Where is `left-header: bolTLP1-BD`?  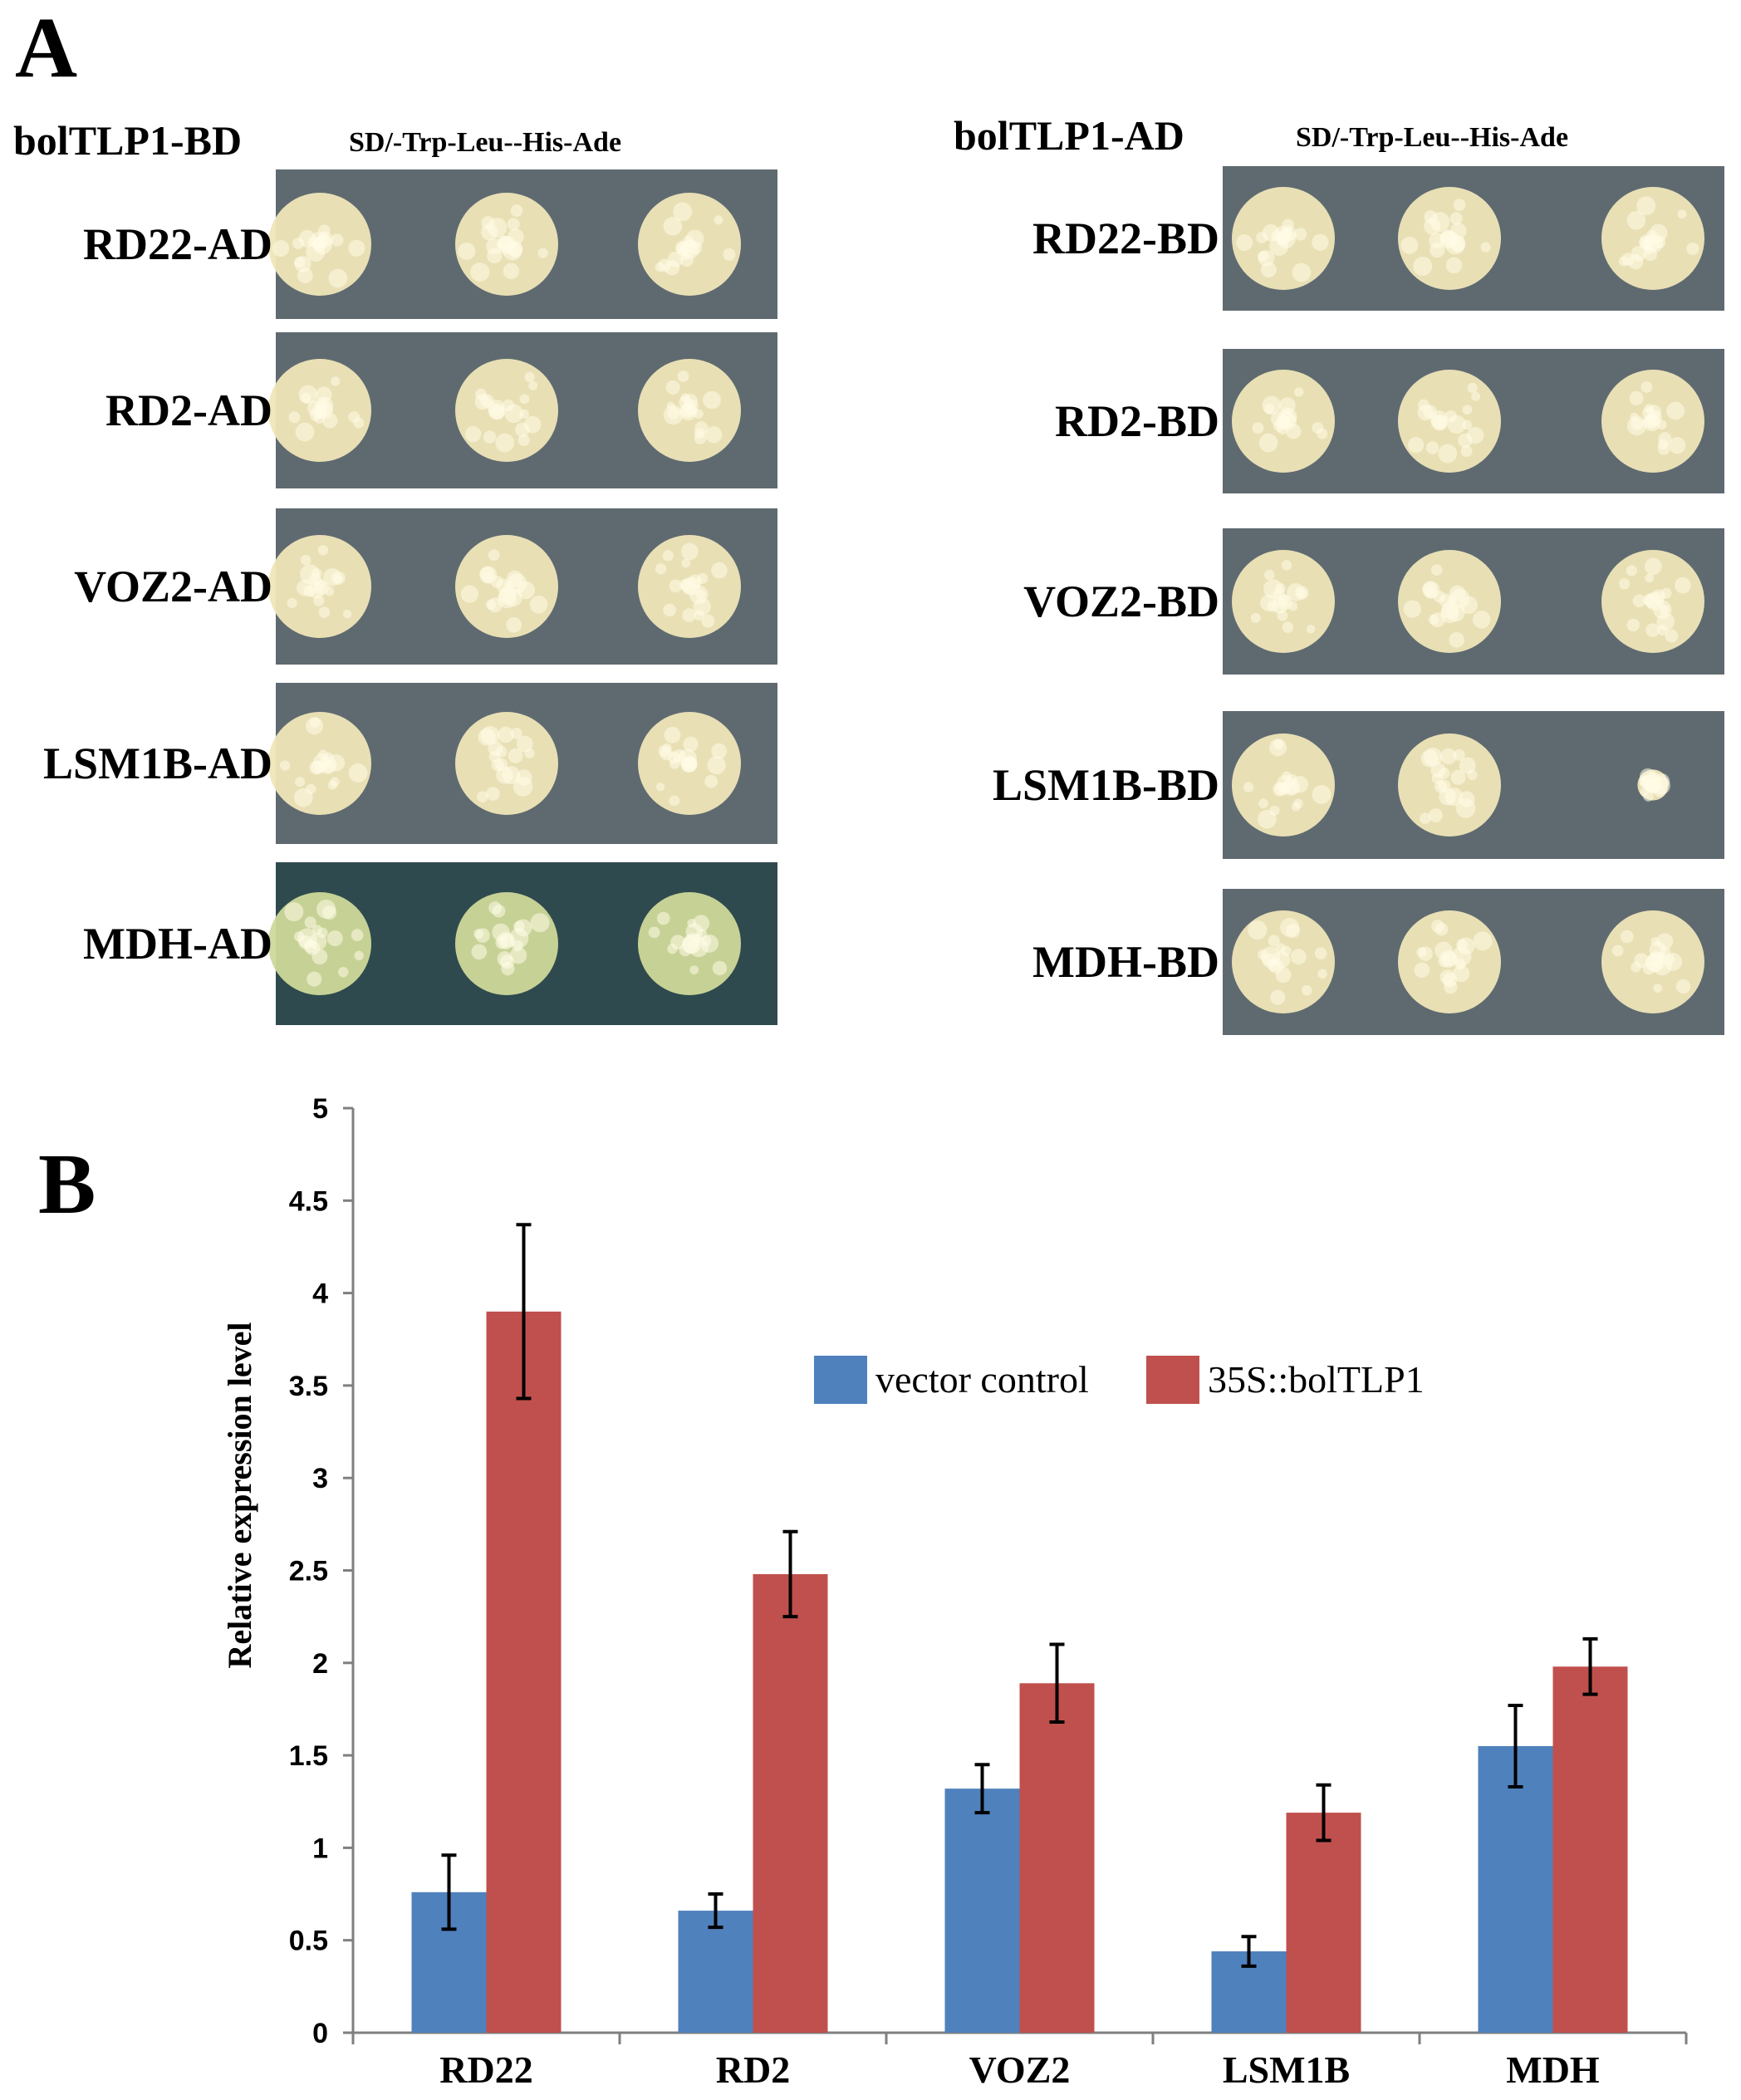
left-header: bolTLP1-BD is located at coordinates (128, 140).